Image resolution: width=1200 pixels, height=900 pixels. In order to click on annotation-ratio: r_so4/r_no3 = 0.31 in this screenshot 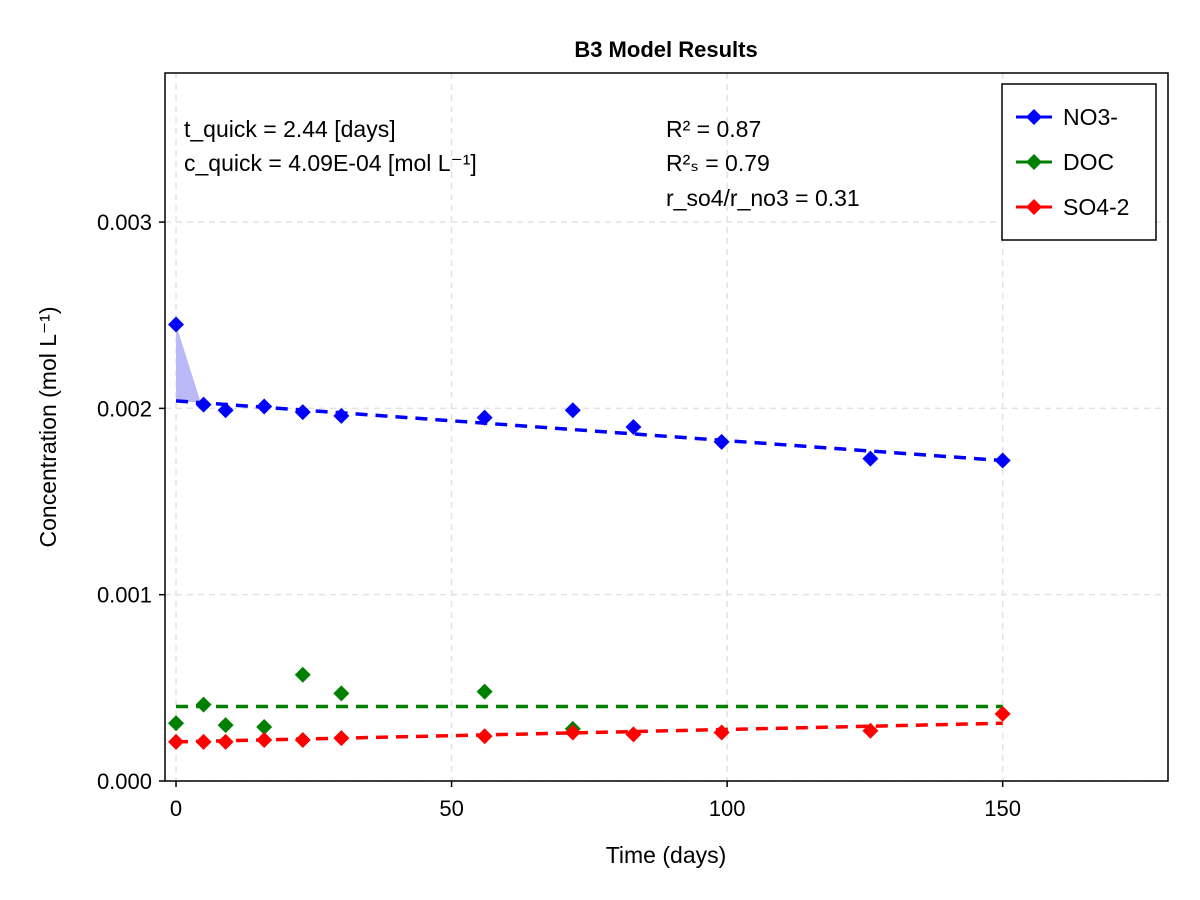, I will do `click(763, 198)`.